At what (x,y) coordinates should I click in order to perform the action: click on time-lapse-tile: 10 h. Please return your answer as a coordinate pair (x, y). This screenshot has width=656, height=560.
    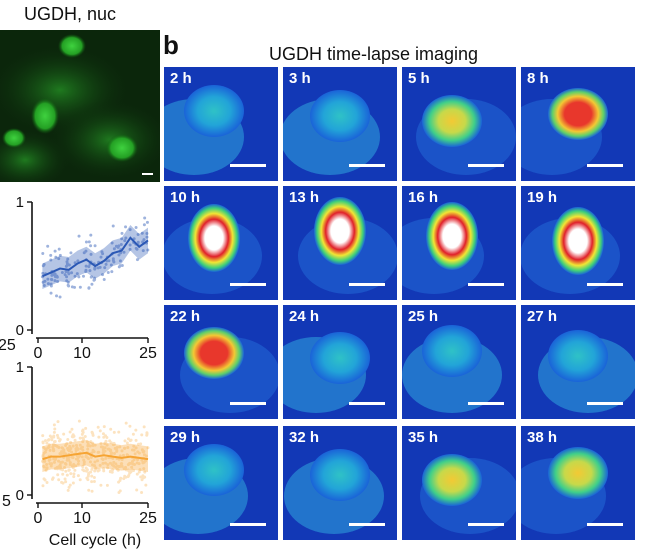
    Looking at the image, I should click on (221, 243).